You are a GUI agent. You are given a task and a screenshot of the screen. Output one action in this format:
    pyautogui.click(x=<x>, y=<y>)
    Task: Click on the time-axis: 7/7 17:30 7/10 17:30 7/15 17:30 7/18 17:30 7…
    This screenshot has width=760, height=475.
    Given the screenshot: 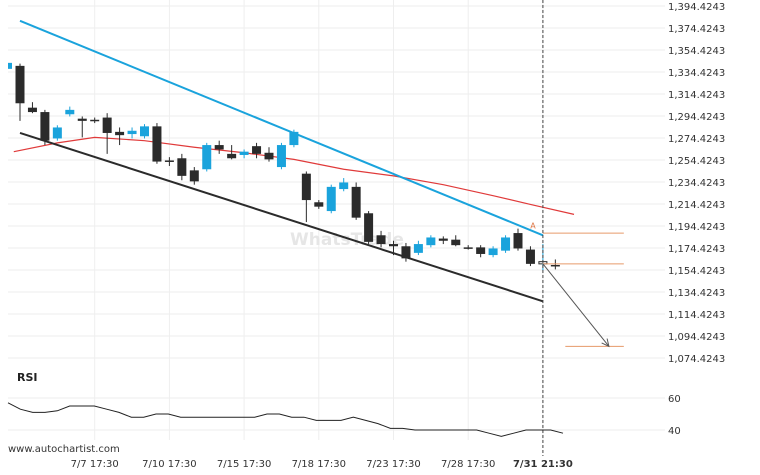 What is the action you would take?
    pyautogui.click(x=322, y=464)
    